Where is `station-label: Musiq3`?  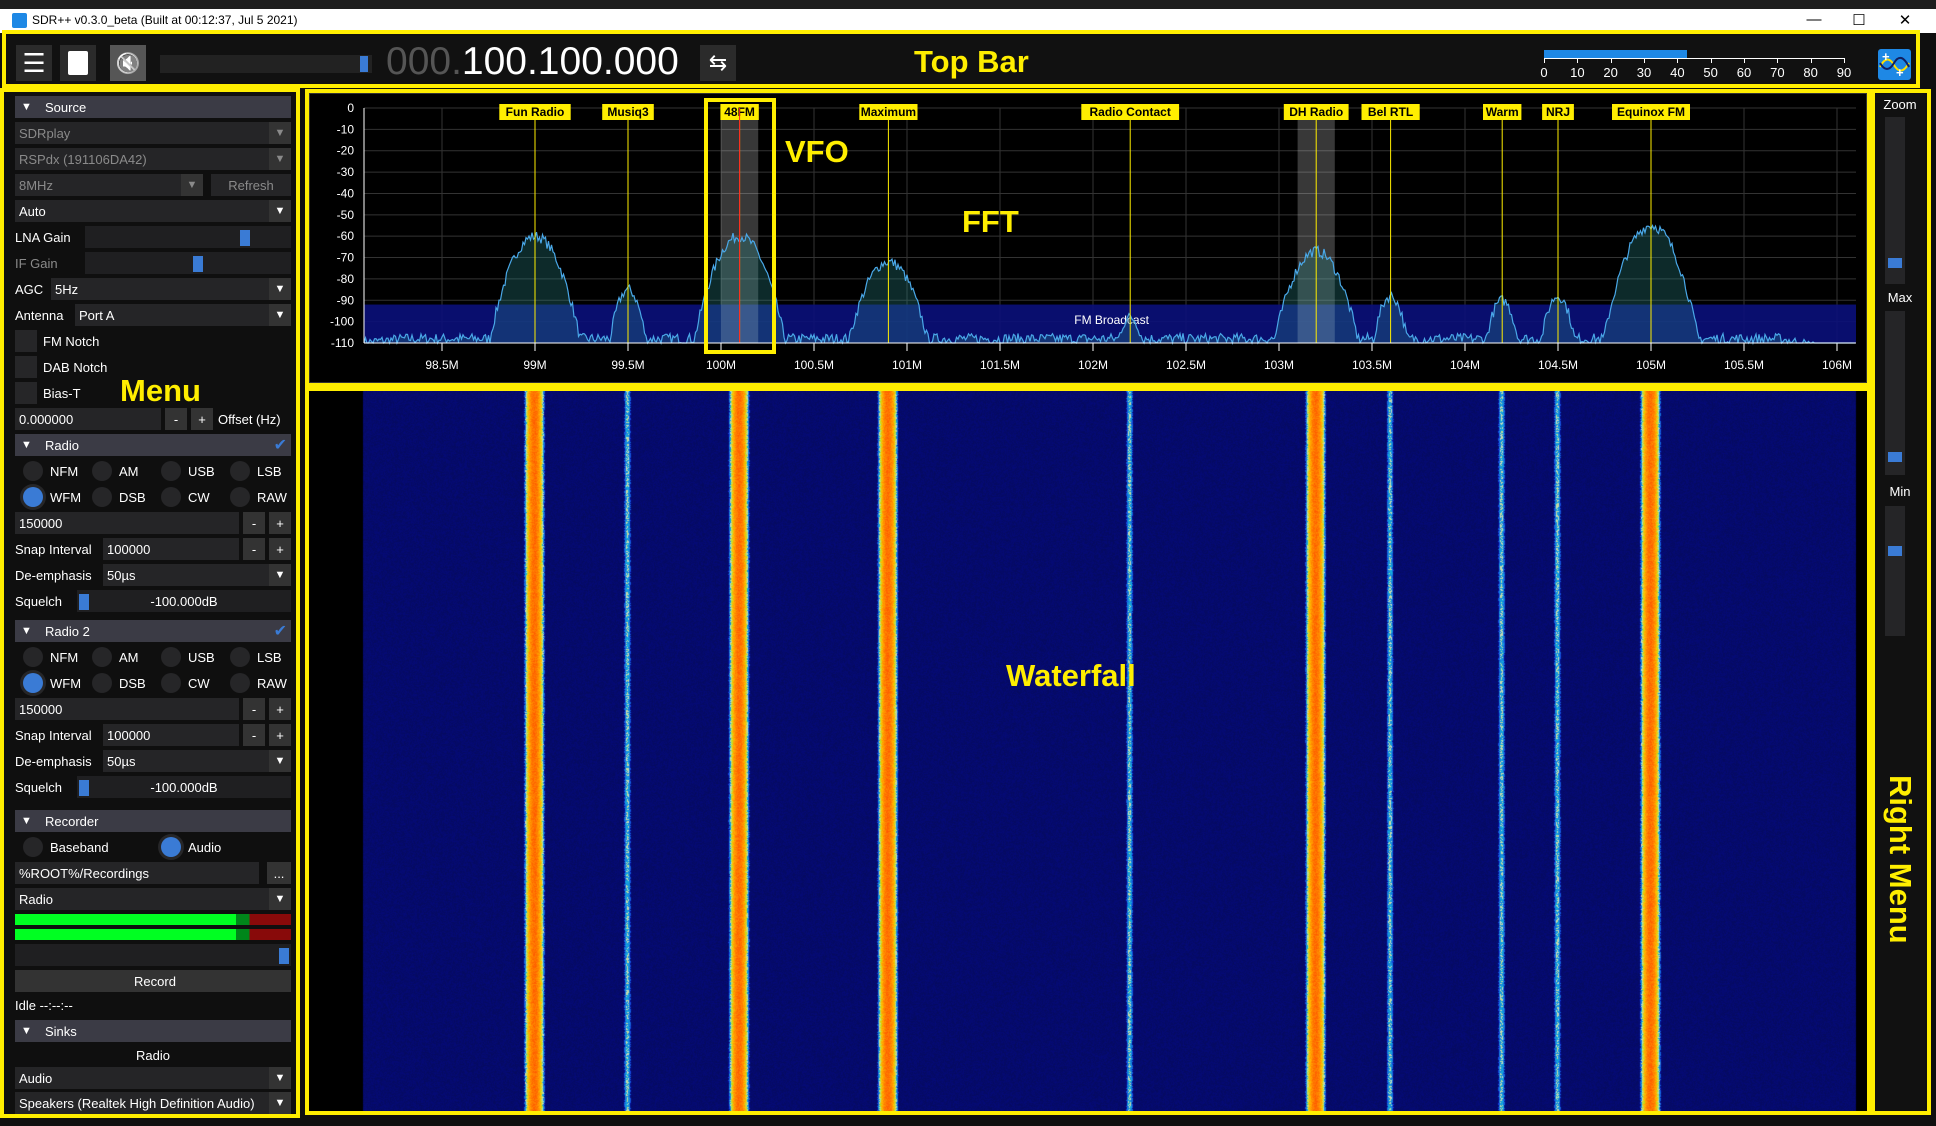
station-label: Musiq3 is located at coordinates (628, 112).